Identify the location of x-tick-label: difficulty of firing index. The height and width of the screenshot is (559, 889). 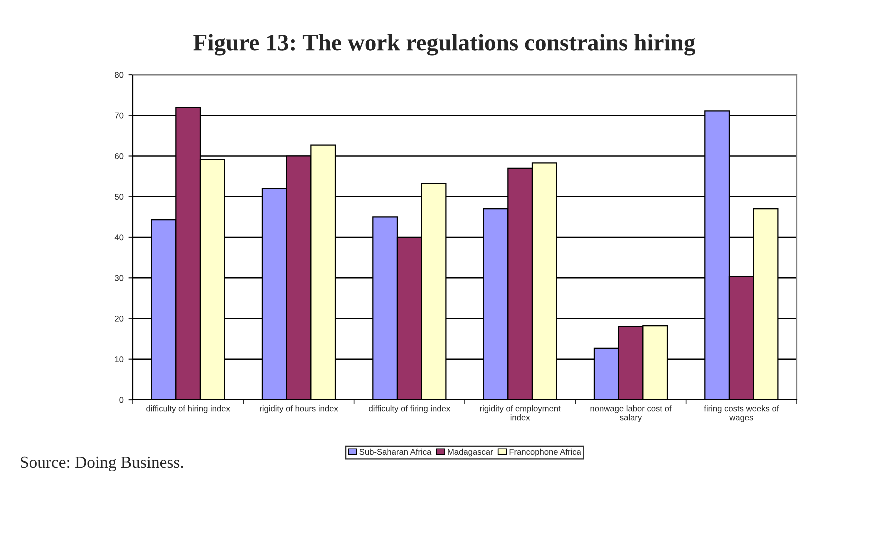
(409, 410).